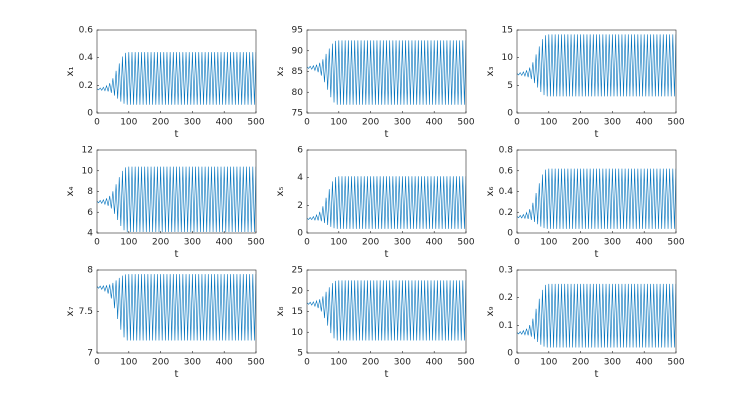 The width and height of the screenshot is (747, 402). I want to click on subplot: 0 100 200 300 400 500 0 2 4 6 t x₅, so click(375, 203).